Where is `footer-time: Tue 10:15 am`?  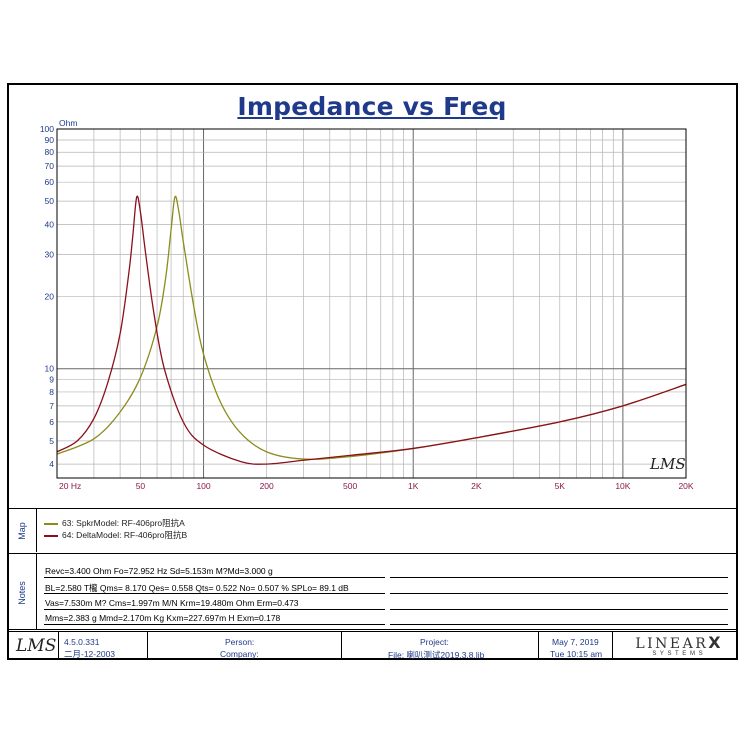
footer-time: Tue 10:15 am is located at coordinates (576, 654).